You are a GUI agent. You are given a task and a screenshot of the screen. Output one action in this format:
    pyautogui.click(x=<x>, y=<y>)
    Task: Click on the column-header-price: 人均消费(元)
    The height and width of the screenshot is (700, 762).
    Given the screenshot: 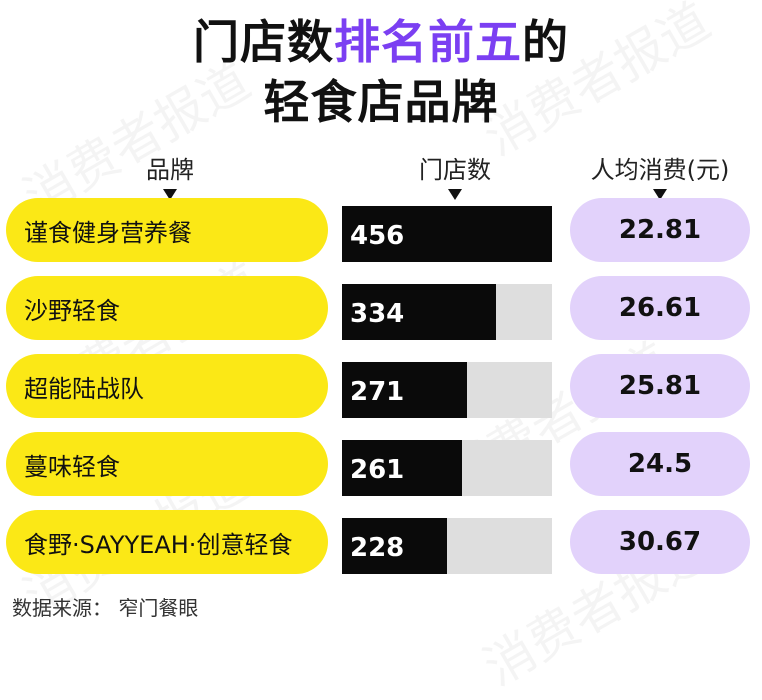 What is the action you would take?
    pyautogui.click(x=660, y=175)
    